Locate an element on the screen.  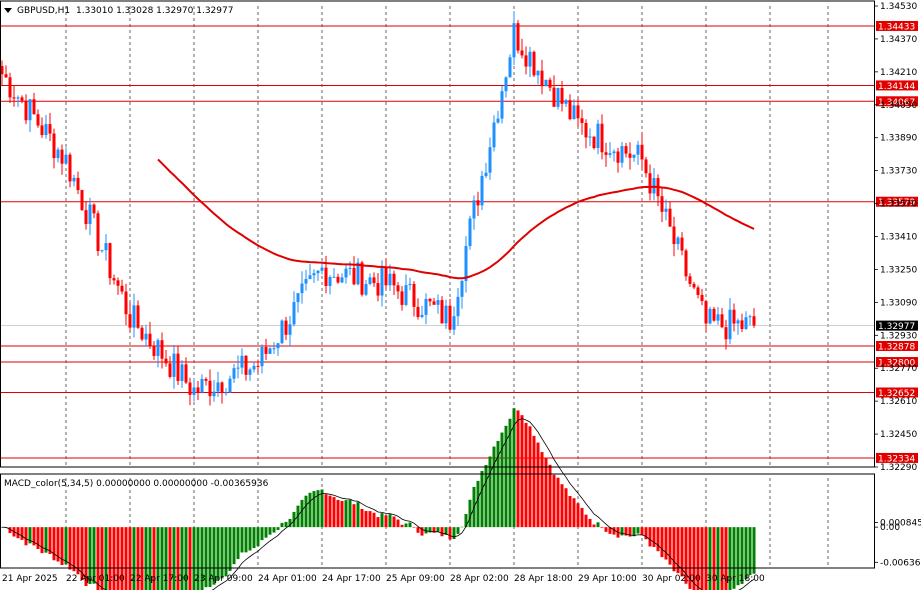
price-tick-label: 1.34370 is located at coordinates (898, 40).